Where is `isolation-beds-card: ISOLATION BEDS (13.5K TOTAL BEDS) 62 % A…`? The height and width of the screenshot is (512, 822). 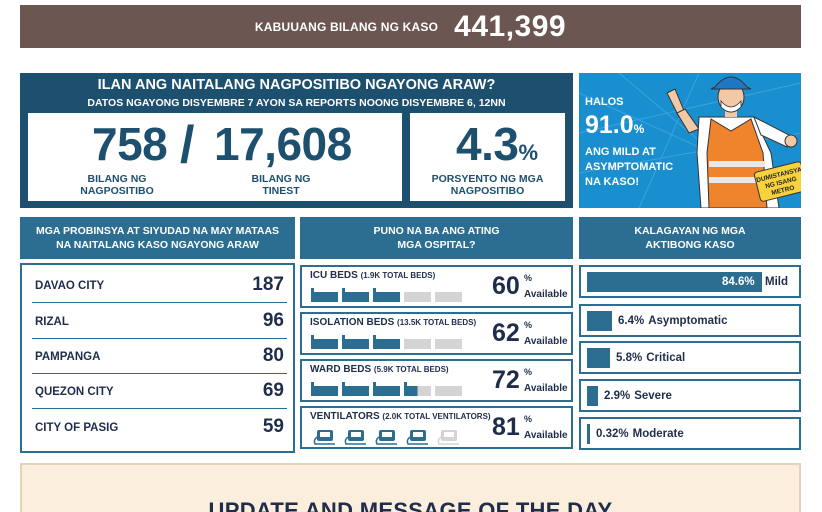
isolation-beds-card: ISOLATION BEDS (13.5K TOTAL BEDS) 62 % A… is located at coordinates (436, 333).